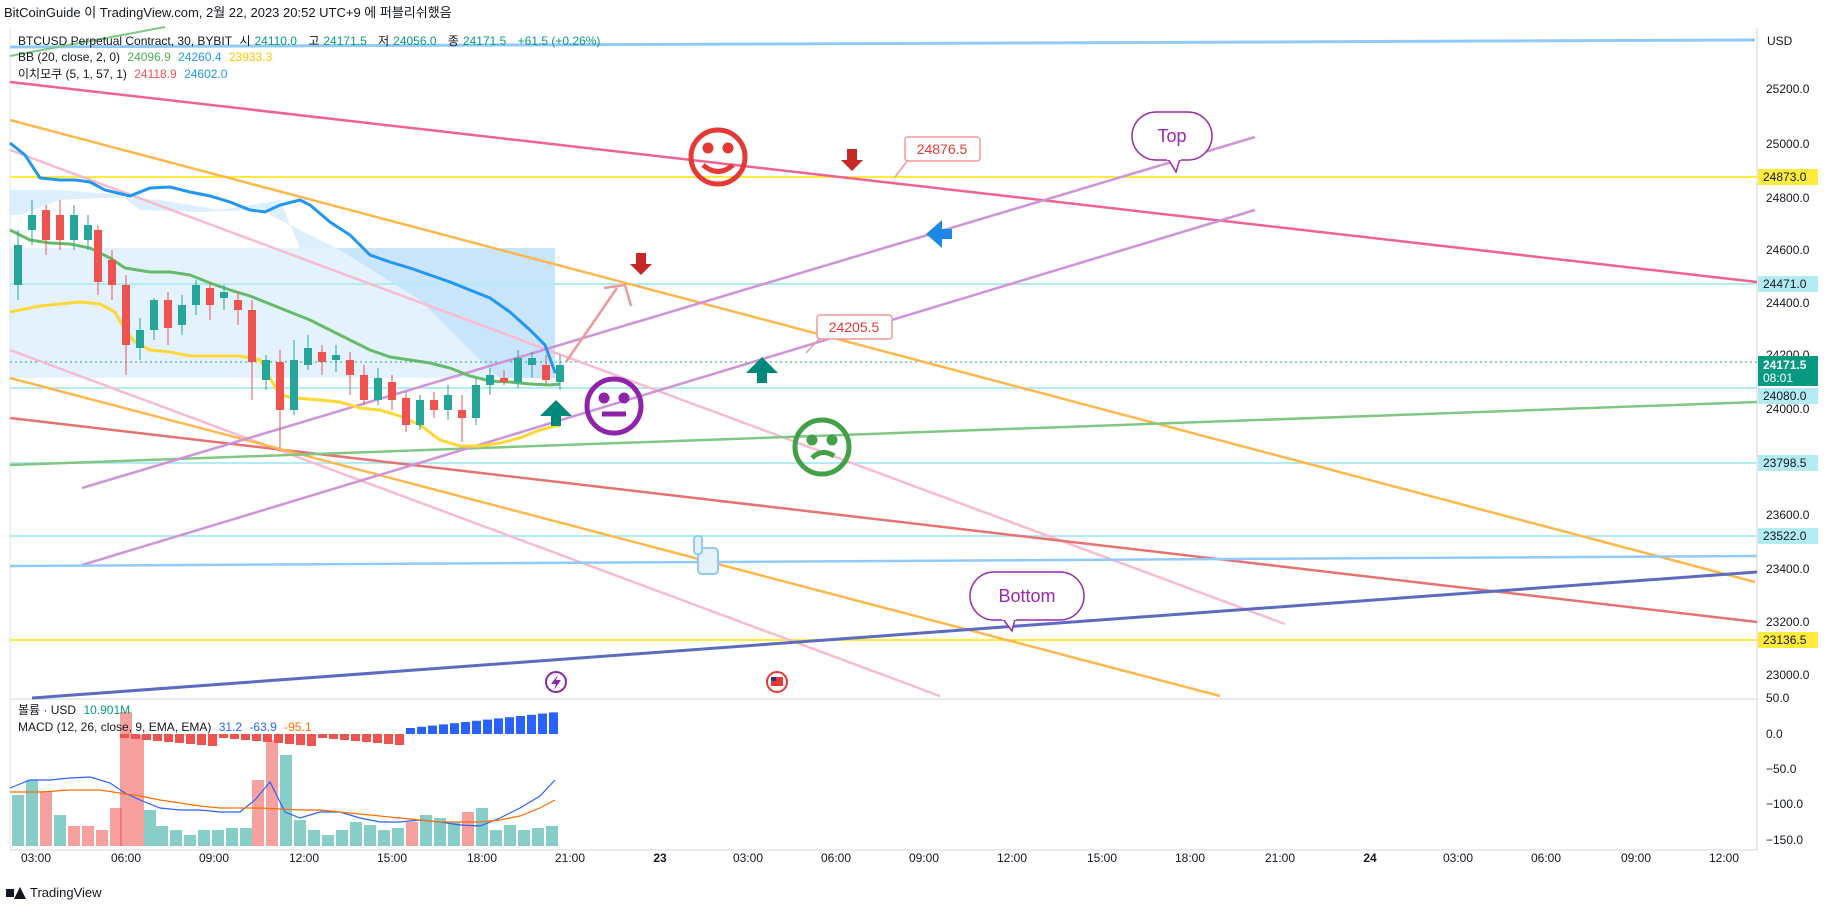  I want to click on bottom-bubble-text: Bottom, so click(1026, 596).